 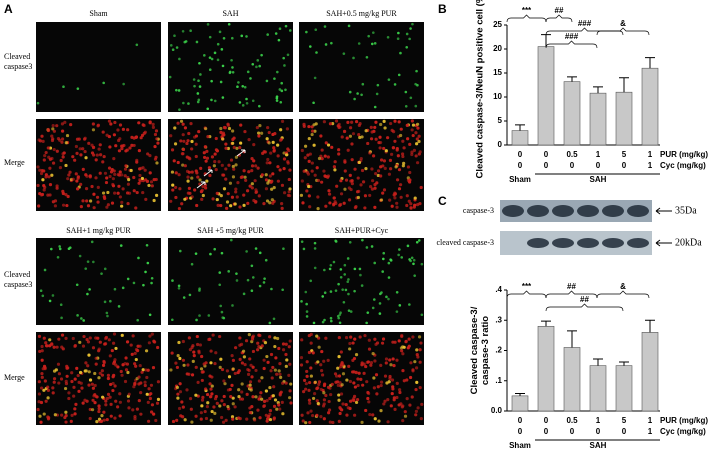 What do you see at coordinates (527, 286) in the screenshot?
I see `significance: ***` at bounding box center [527, 286].